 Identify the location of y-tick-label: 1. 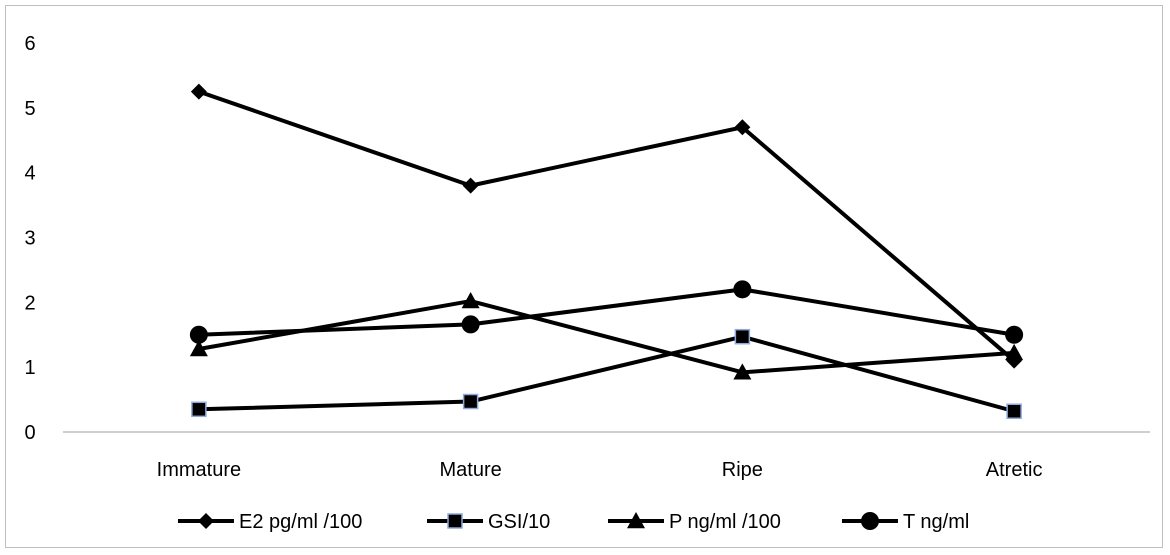
(29, 368).